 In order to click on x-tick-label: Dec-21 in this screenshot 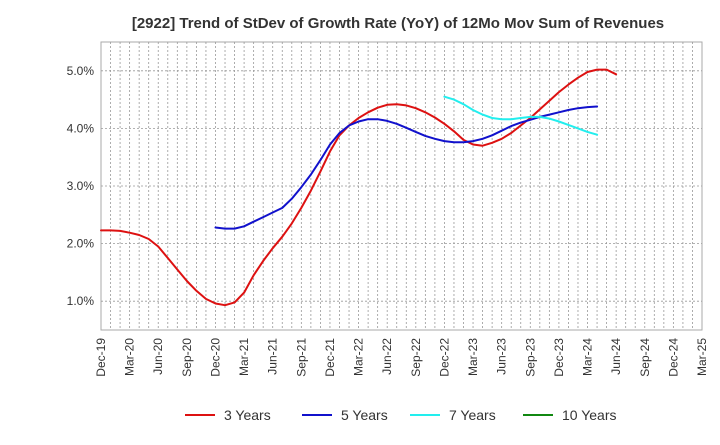, I will do `click(330, 357)`.